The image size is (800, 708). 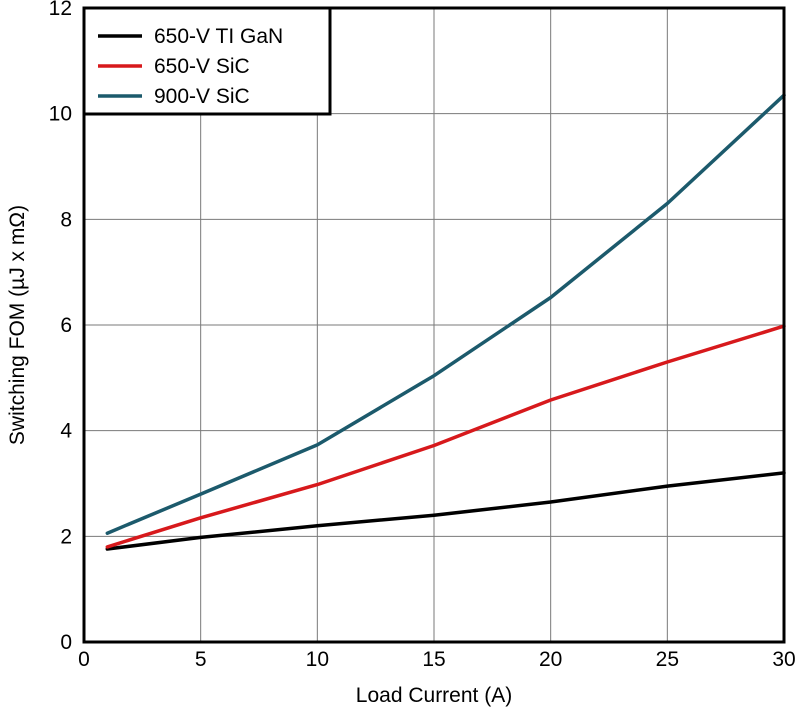 I want to click on y-tick-labels: 0 2 4 6 8 10 12, so click(x=61, y=327).